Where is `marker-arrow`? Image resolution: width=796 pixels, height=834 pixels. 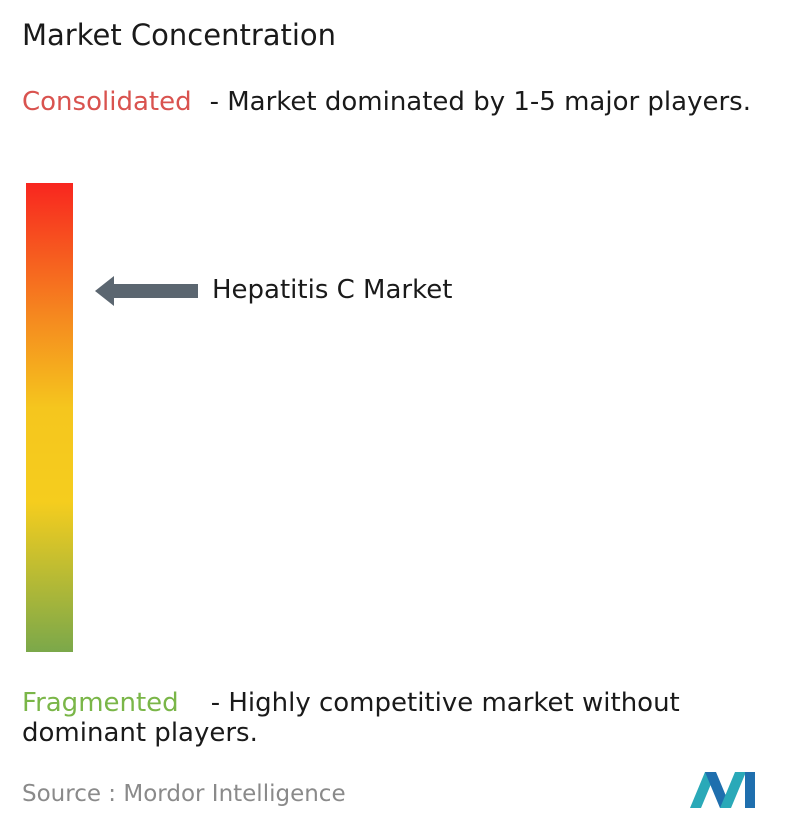 marker-arrow is located at coordinates (146, 291).